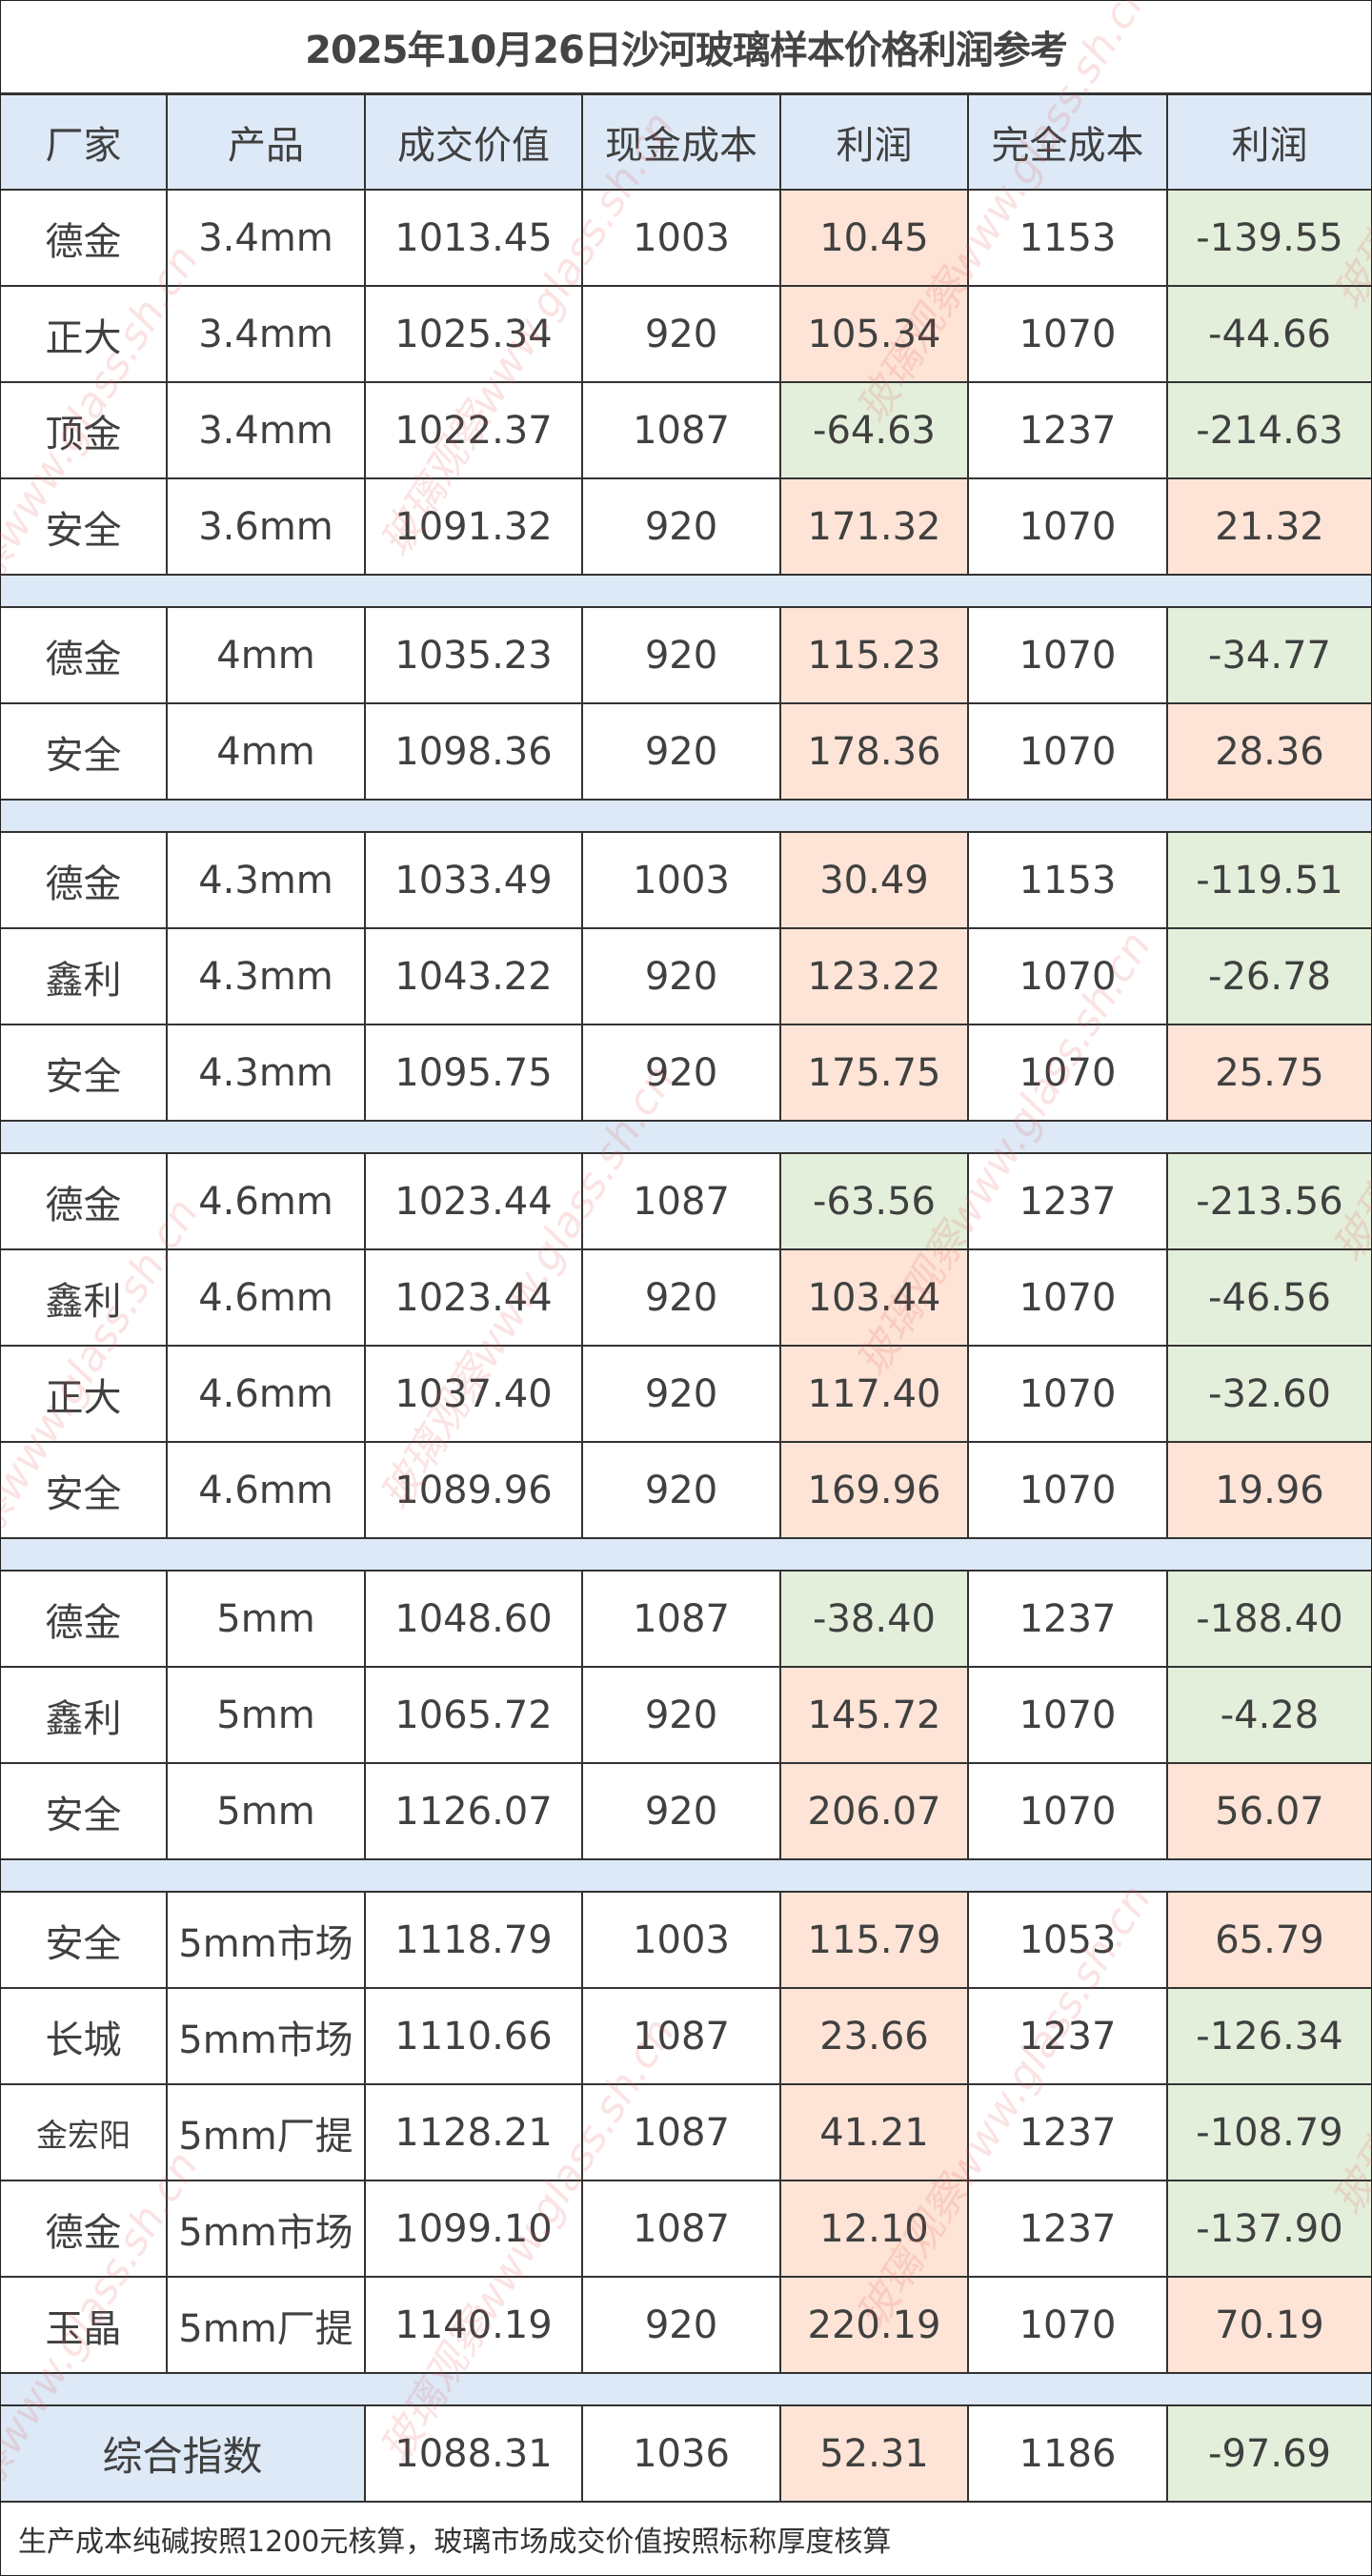  I want to click on cell-product: 5mm市场, so click(267, 2036).